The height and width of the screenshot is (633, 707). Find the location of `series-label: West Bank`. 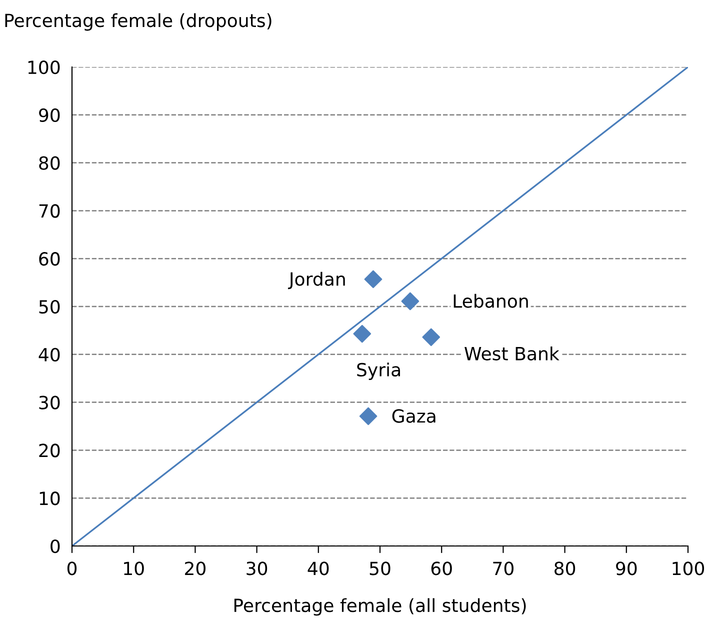

series-label: West Bank is located at coordinates (512, 353).